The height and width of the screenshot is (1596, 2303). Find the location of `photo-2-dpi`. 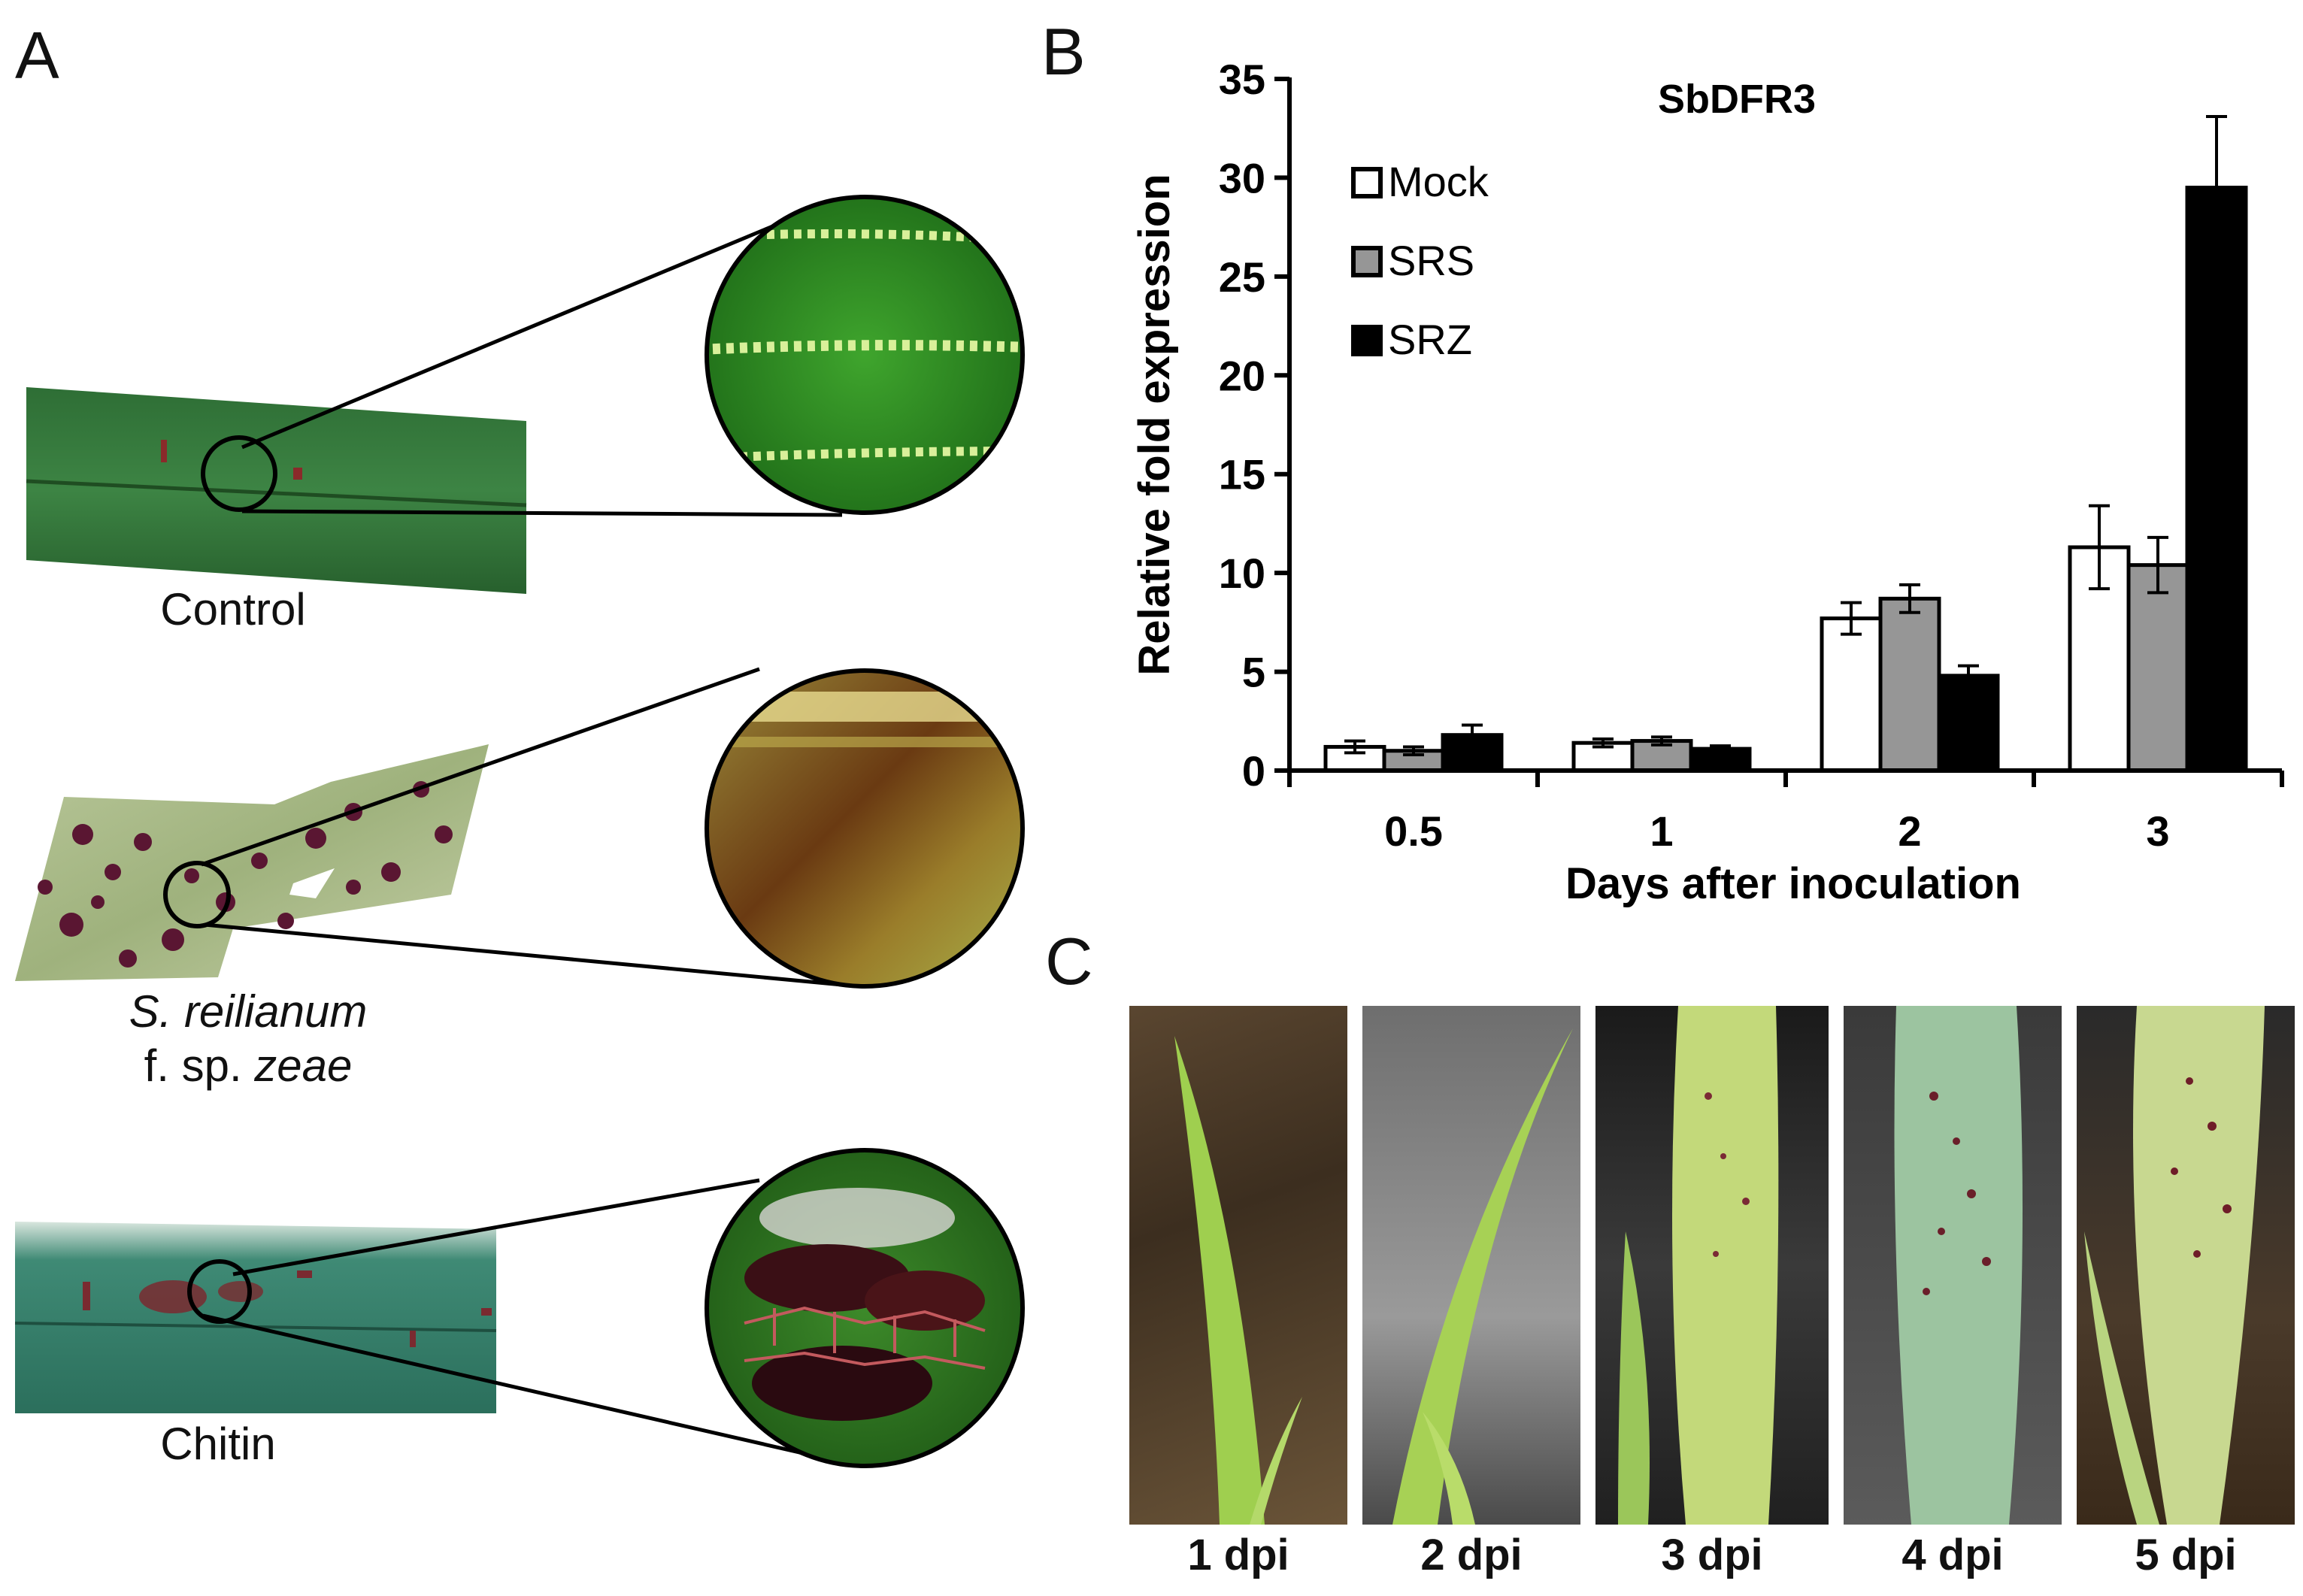

photo-2-dpi is located at coordinates (1471, 1265).